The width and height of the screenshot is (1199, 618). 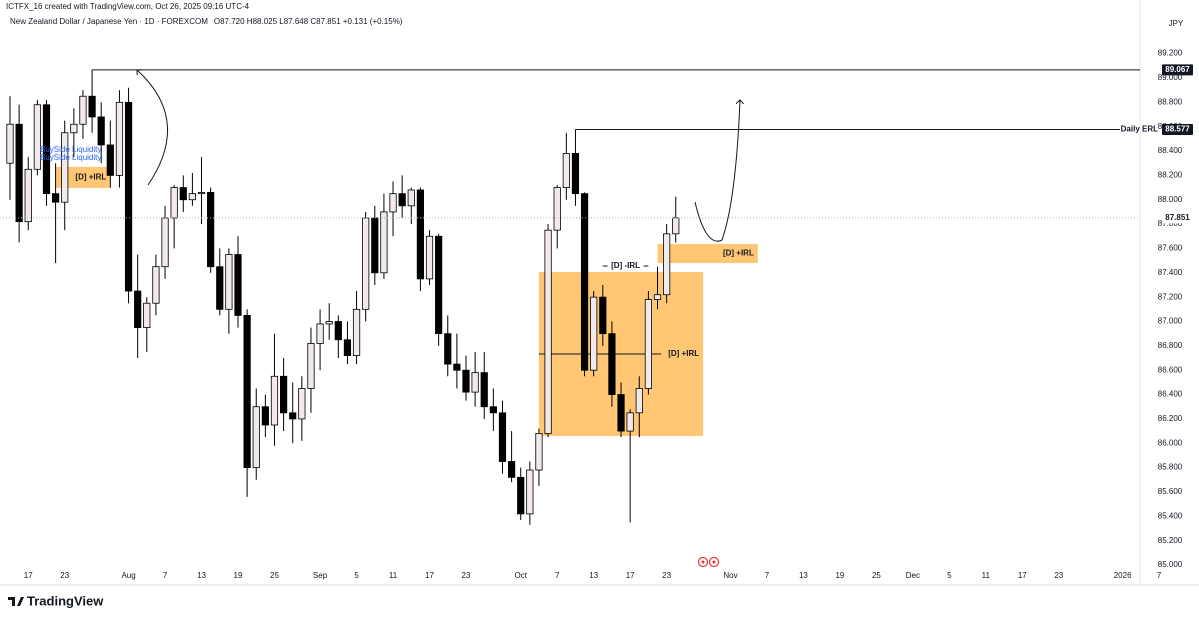 What do you see at coordinates (1170, 248) in the screenshot?
I see `y-tick-label: 87.600` at bounding box center [1170, 248].